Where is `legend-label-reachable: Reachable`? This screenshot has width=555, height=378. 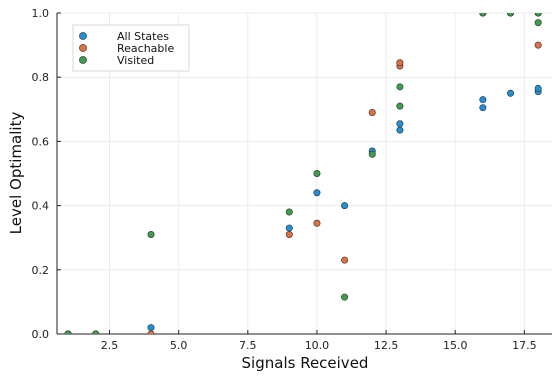 legend-label-reachable: Reachable is located at coordinates (145, 48).